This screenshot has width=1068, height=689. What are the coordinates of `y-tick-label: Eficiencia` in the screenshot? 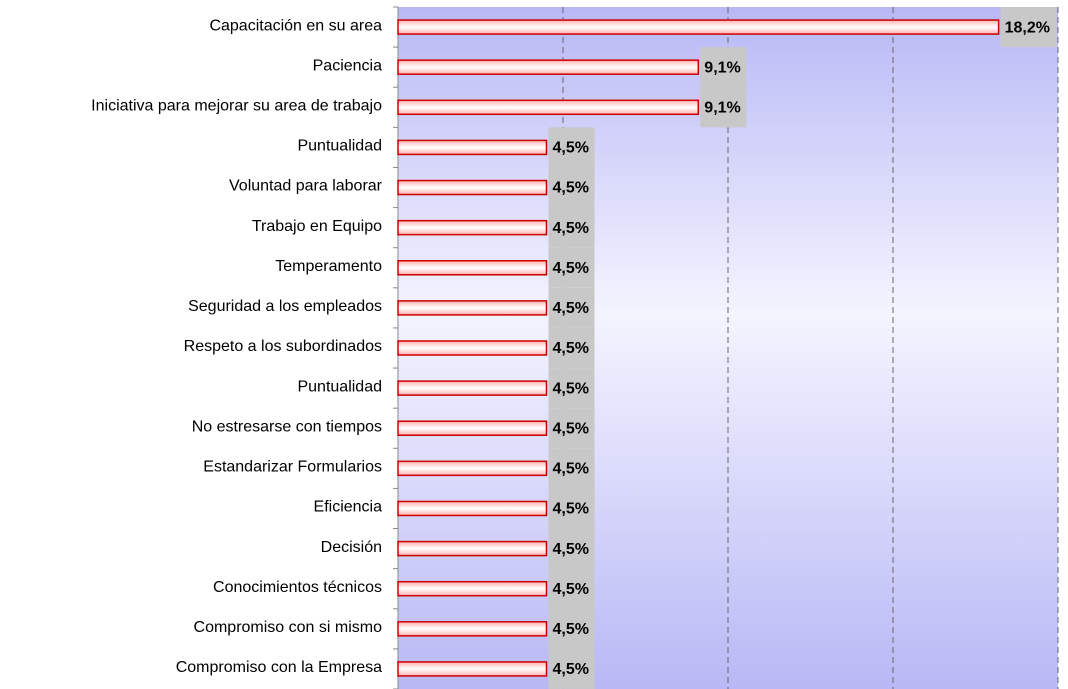 It's located at (348, 507).